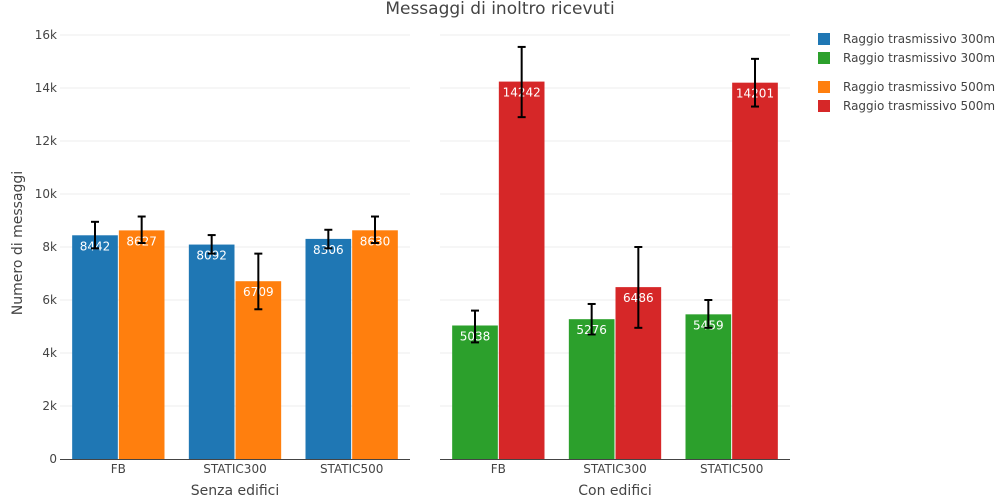 This screenshot has width=1000, height=504. I want to click on y-tick-label: 8k, so click(49, 247).